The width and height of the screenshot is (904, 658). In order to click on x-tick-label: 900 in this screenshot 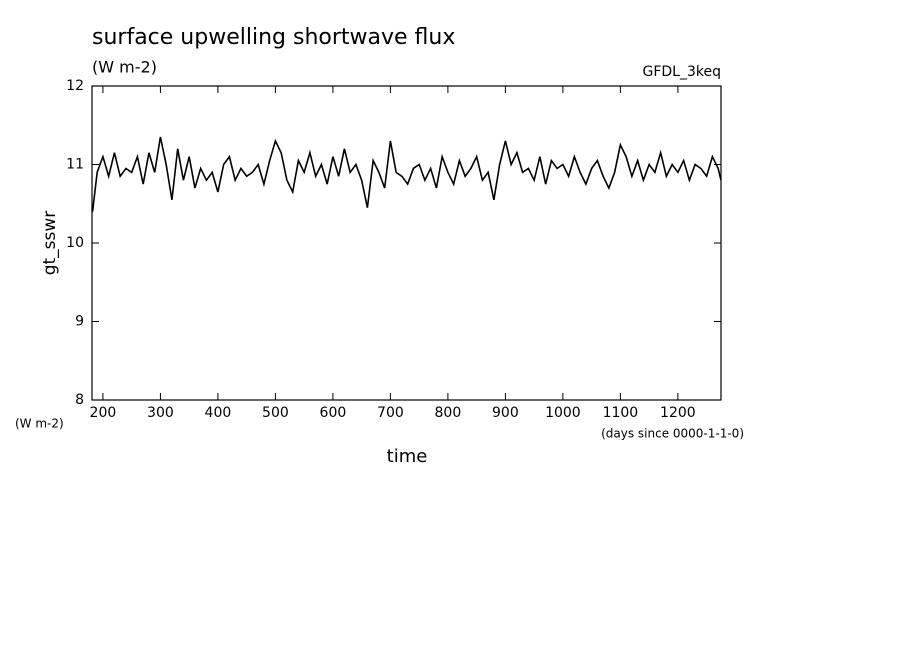, I will do `click(505, 413)`.